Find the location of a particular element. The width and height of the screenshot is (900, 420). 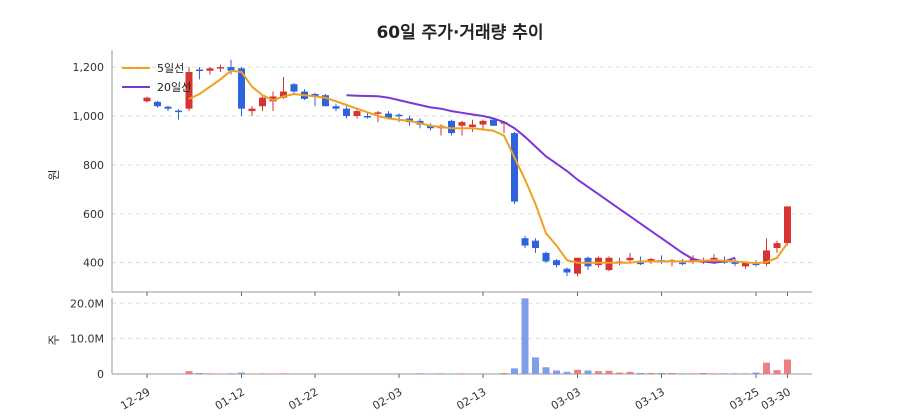

x-tick-label: 02-13 is located at coordinates (471, 398).